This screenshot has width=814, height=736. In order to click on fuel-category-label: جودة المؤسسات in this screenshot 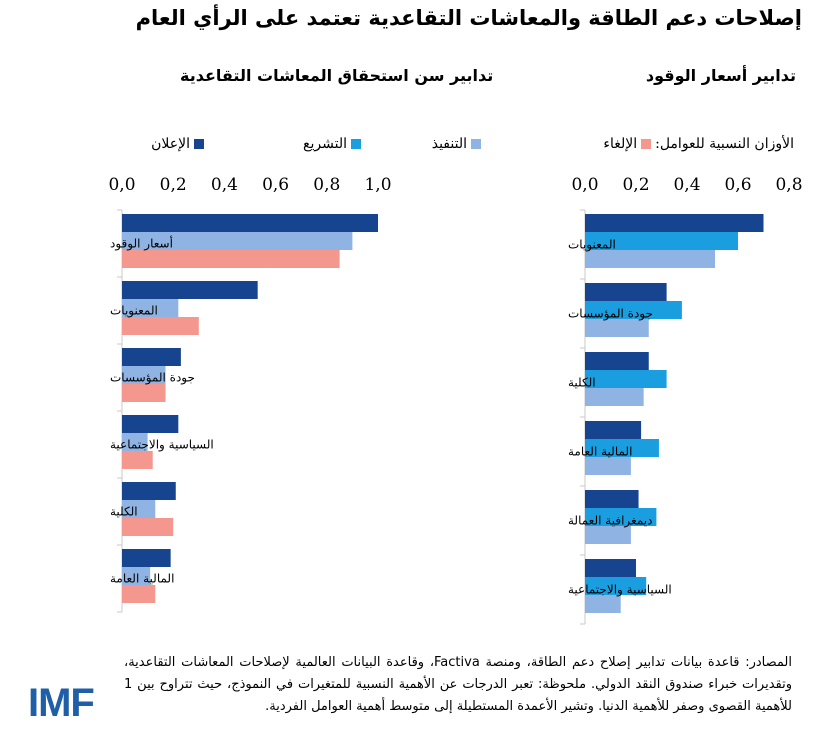, I will do `click(610, 314)`.